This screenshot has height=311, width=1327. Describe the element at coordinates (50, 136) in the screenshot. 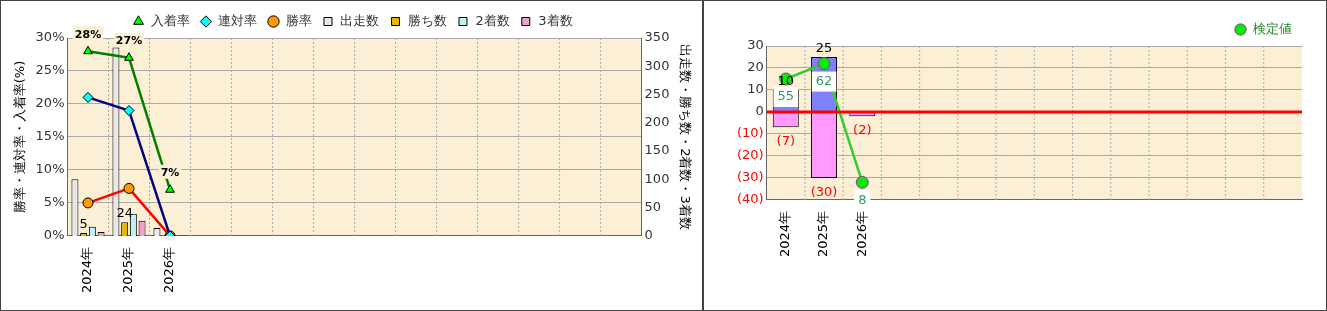

I see `y-tick-label: 15%` at that location.